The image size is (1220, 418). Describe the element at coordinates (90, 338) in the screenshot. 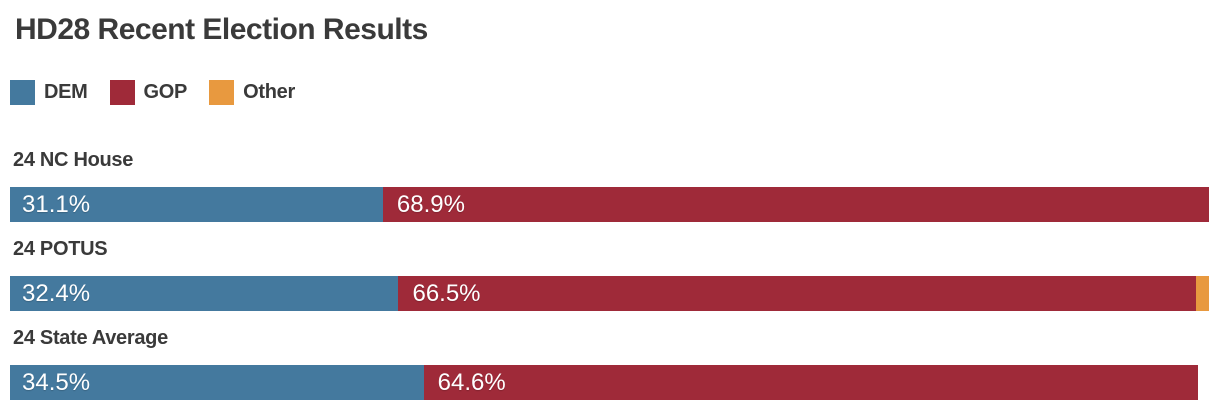

I see `row-label: 24 State Average` at that location.